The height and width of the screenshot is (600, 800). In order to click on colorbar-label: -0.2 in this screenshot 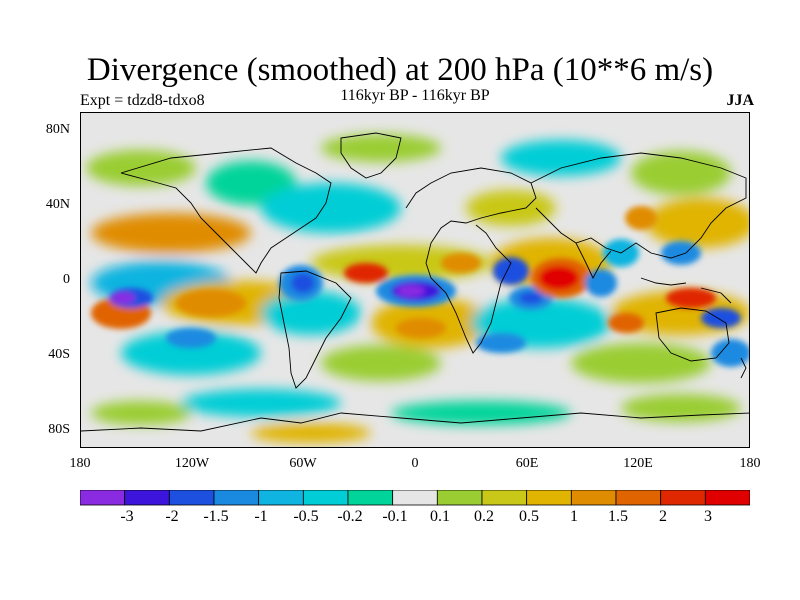, I will do `click(350, 516)`.